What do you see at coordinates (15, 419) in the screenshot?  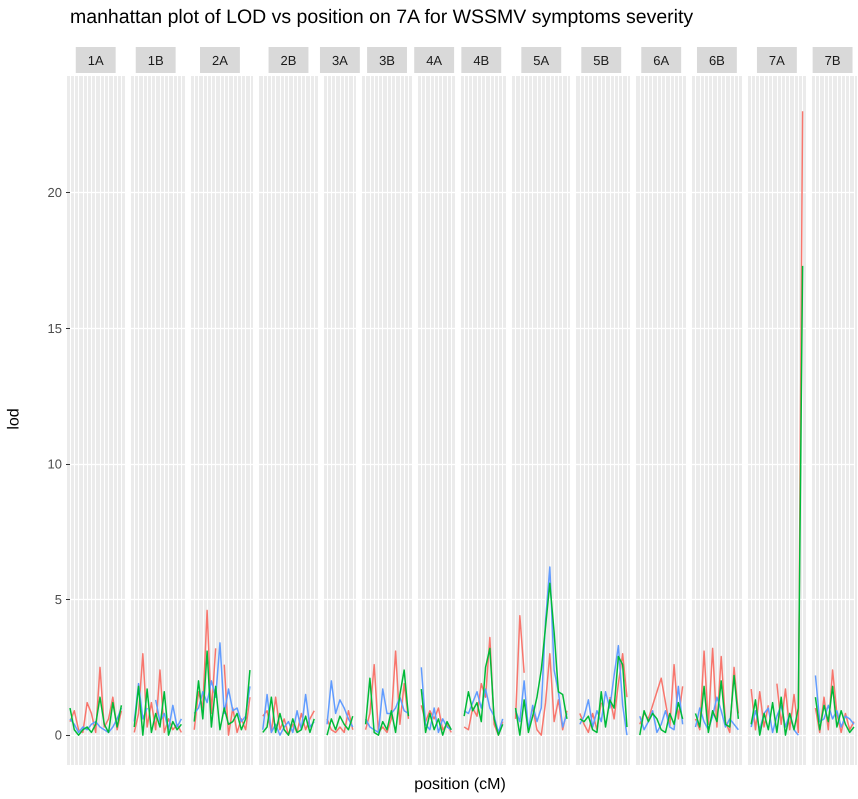 I see `y-axis-title: lod` at bounding box center [15, 419].